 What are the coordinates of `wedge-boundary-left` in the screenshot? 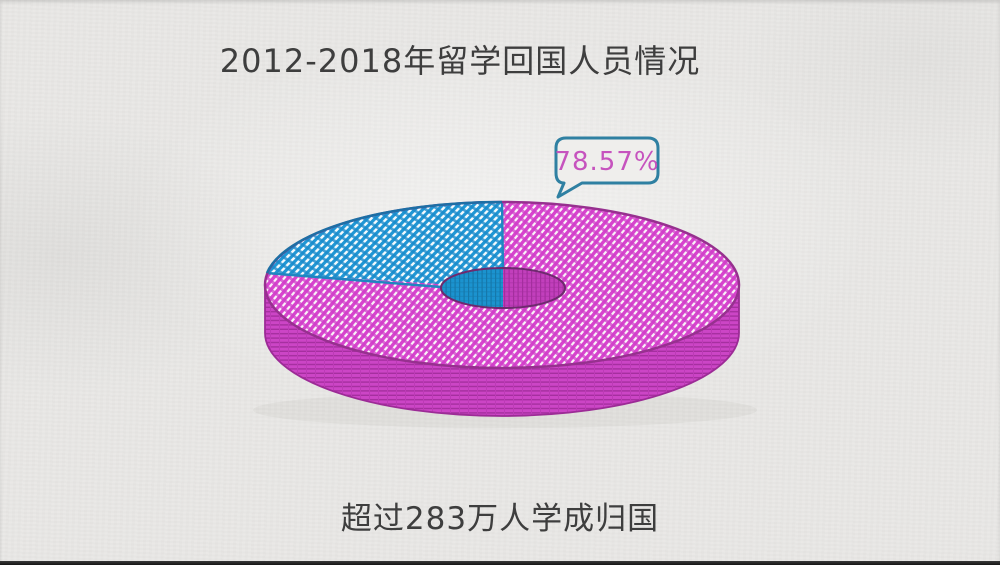 It's located at (354, 280).